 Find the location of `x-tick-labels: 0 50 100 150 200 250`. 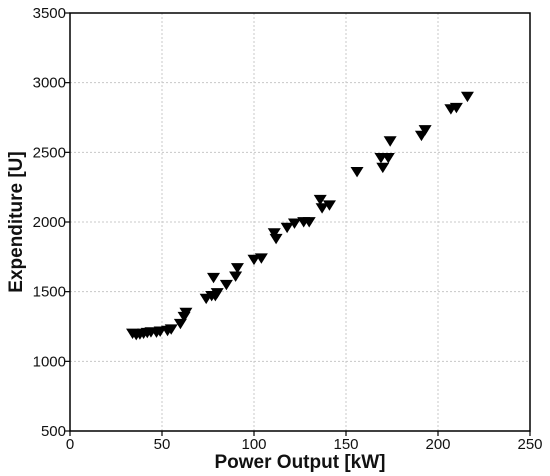

x-tick-labels: 0 50 100 150 200 250 is located at coordinates (304, 444).